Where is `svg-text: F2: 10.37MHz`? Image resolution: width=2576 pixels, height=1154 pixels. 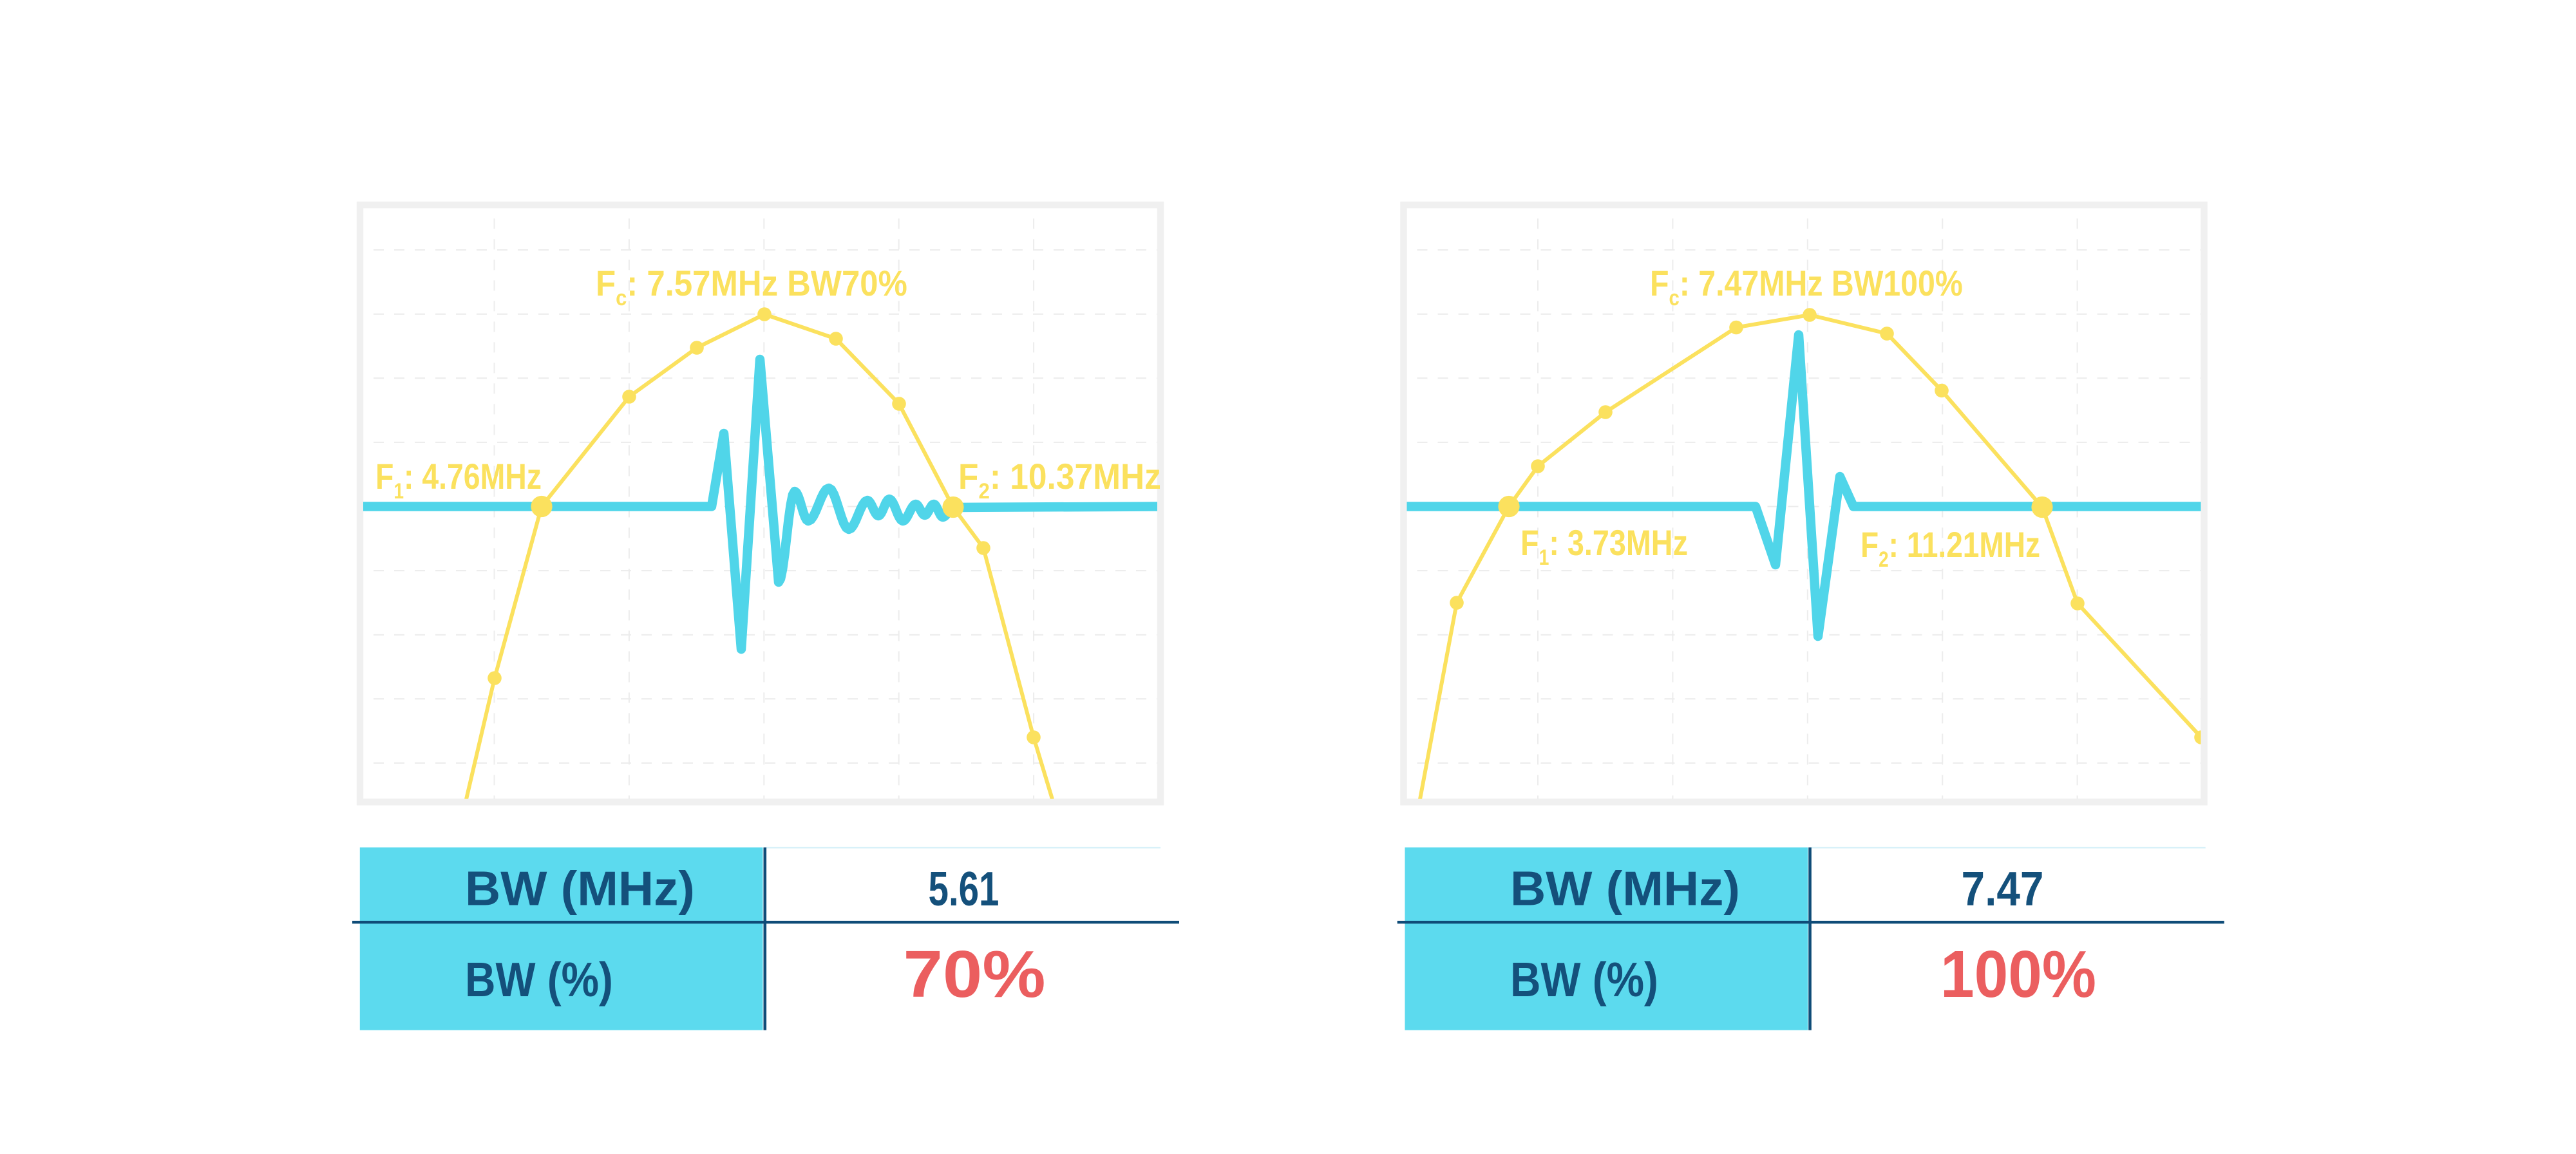 svg-text: F2: 10.37MHz is located at coordinates (1060, 480).